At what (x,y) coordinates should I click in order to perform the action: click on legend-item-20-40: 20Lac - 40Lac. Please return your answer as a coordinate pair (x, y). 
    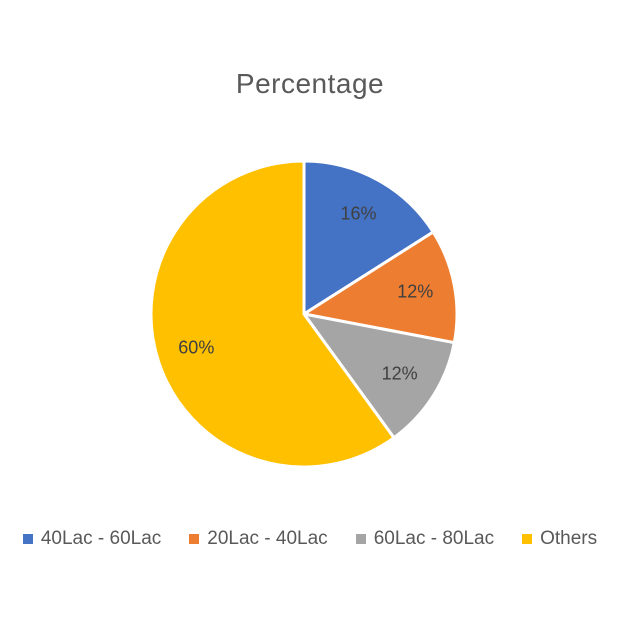
    Looking at the image, I should click on (258, 539).